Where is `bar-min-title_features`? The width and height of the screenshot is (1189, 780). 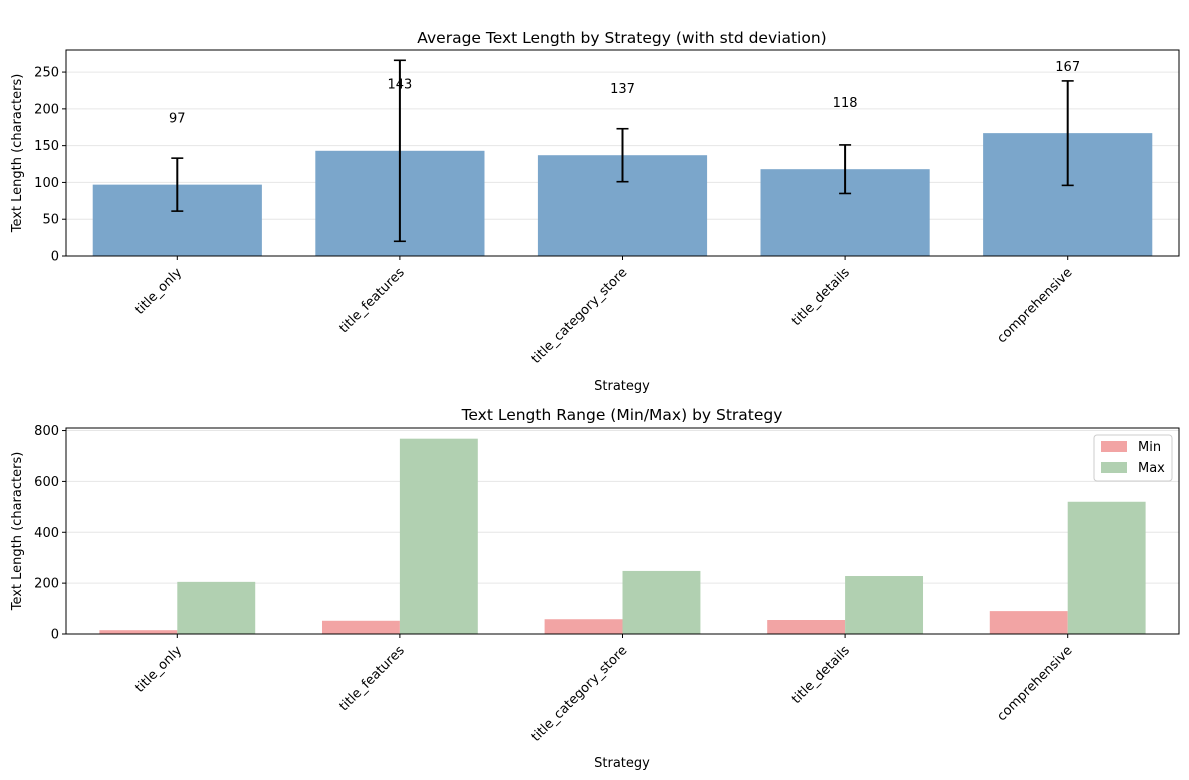
bar-min-title_features is located at coordinates (360, 627).